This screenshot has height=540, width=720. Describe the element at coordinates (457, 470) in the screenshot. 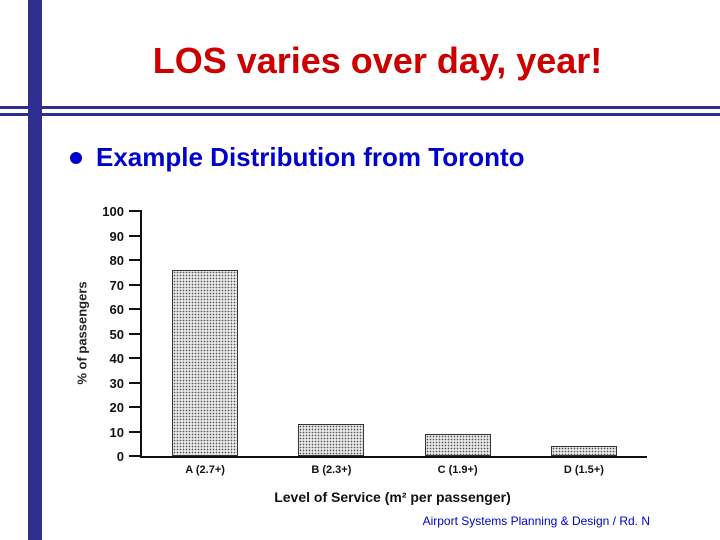

I see `x-axis-tick-label: C (1.9+)` at that location.